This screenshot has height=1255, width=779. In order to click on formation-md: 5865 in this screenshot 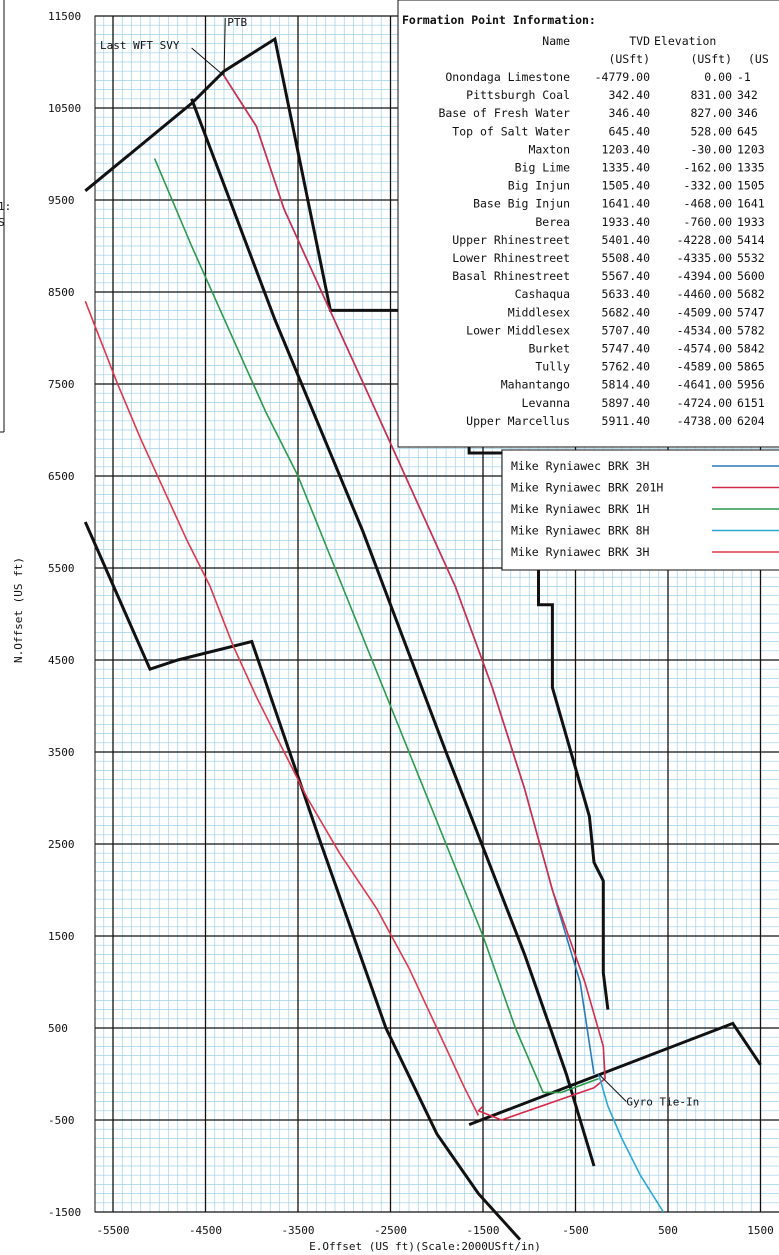, I will do `click(751, 367)`.